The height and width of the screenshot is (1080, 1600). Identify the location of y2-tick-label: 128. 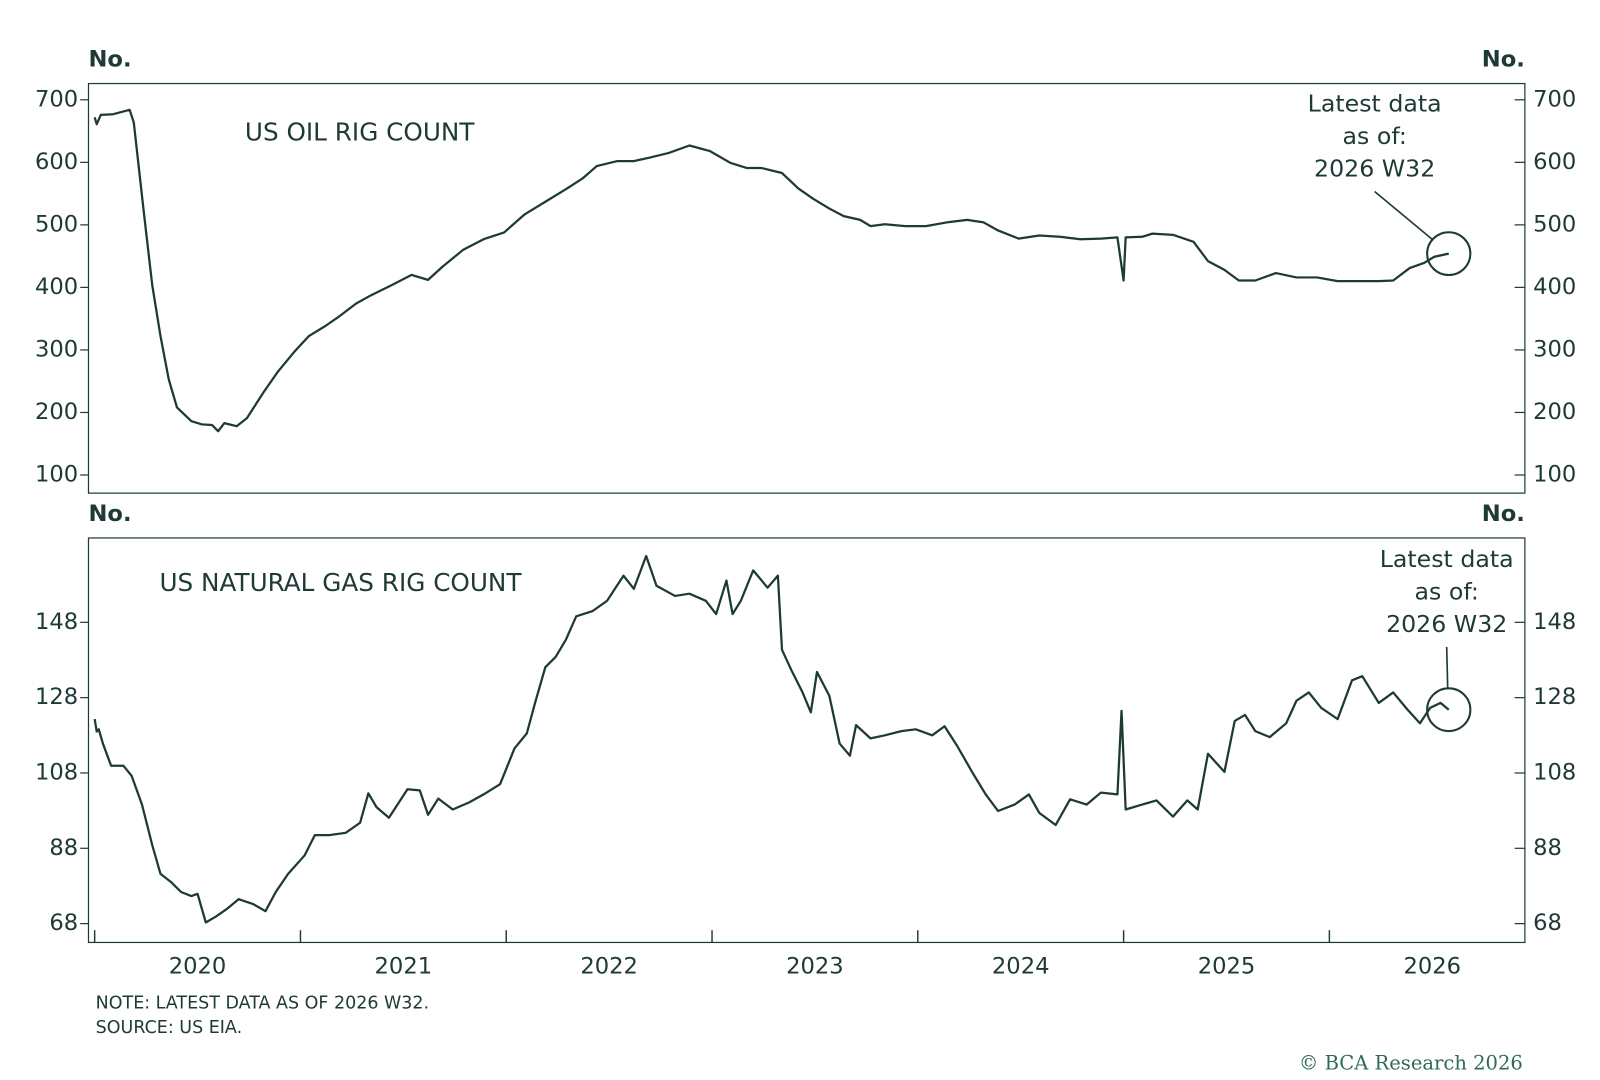
(1554, 697).